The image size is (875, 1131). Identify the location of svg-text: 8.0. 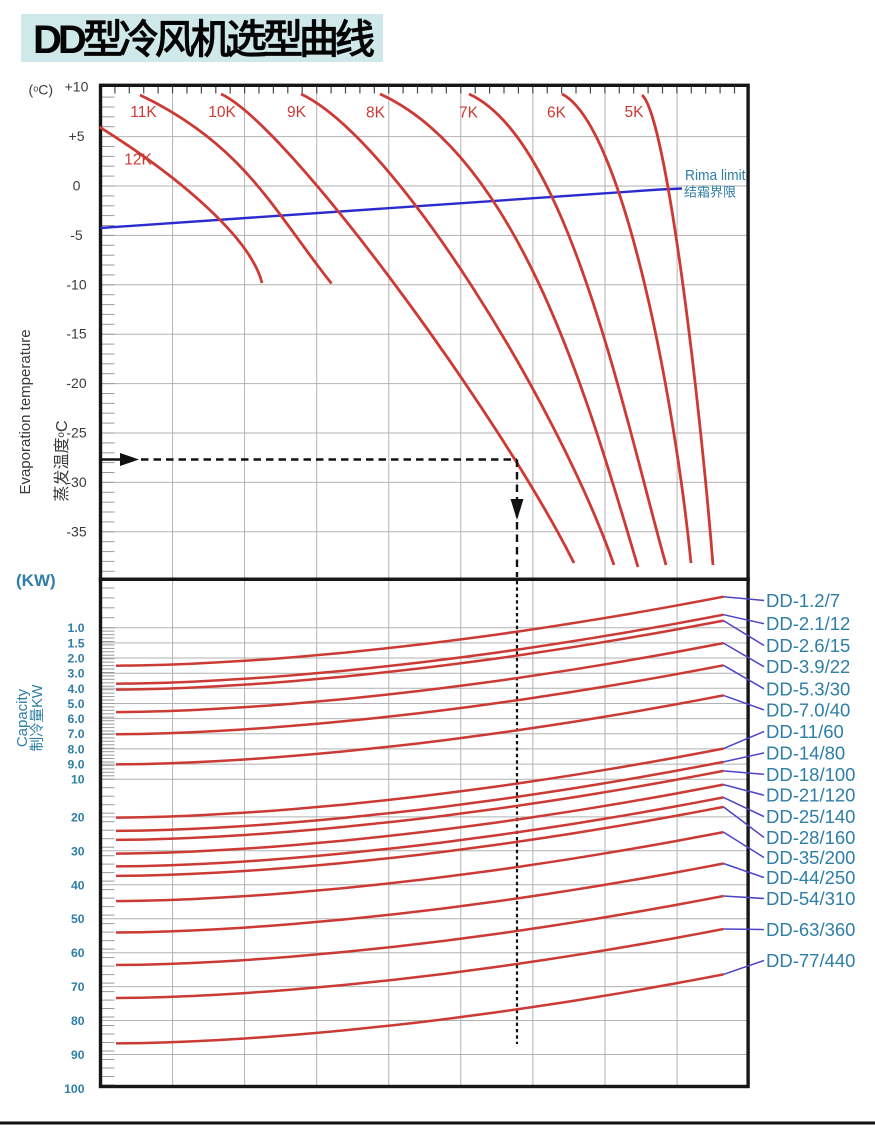
(76, 749).